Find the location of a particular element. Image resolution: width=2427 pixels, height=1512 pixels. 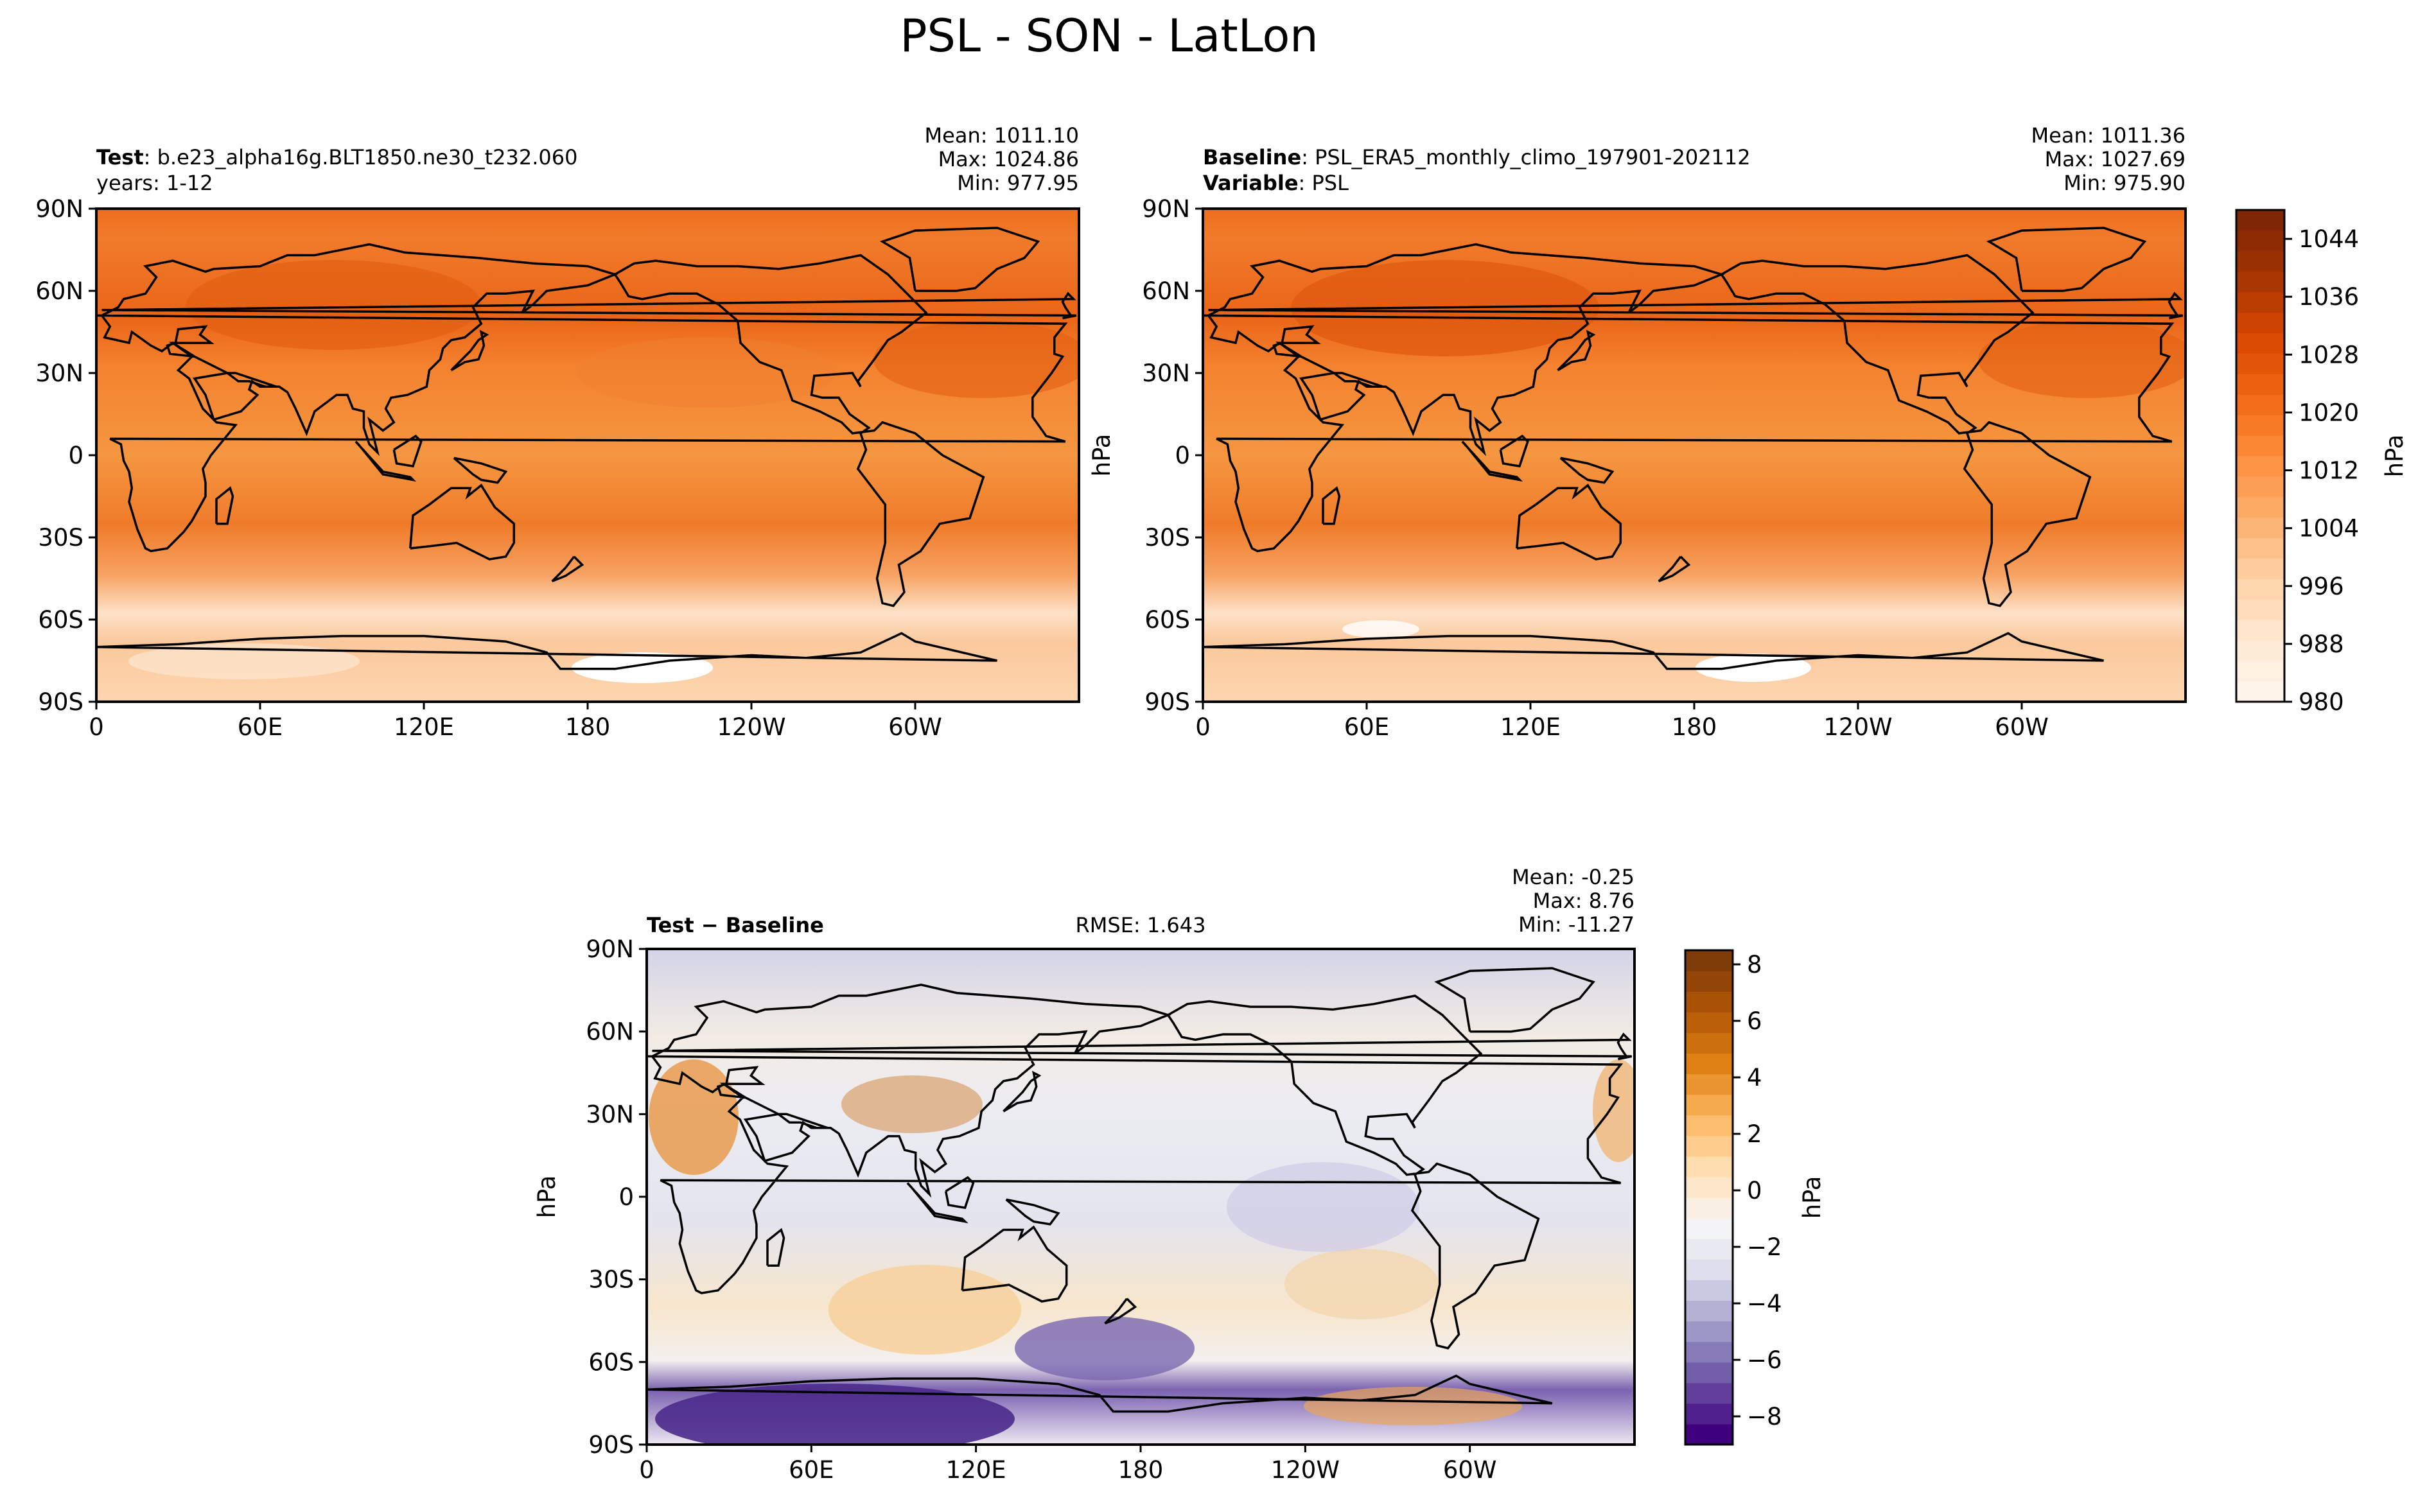

baseline-lat-axis: 90N 60N 30N 0 30S 60S 90S is located at coordinates (1172, 455).